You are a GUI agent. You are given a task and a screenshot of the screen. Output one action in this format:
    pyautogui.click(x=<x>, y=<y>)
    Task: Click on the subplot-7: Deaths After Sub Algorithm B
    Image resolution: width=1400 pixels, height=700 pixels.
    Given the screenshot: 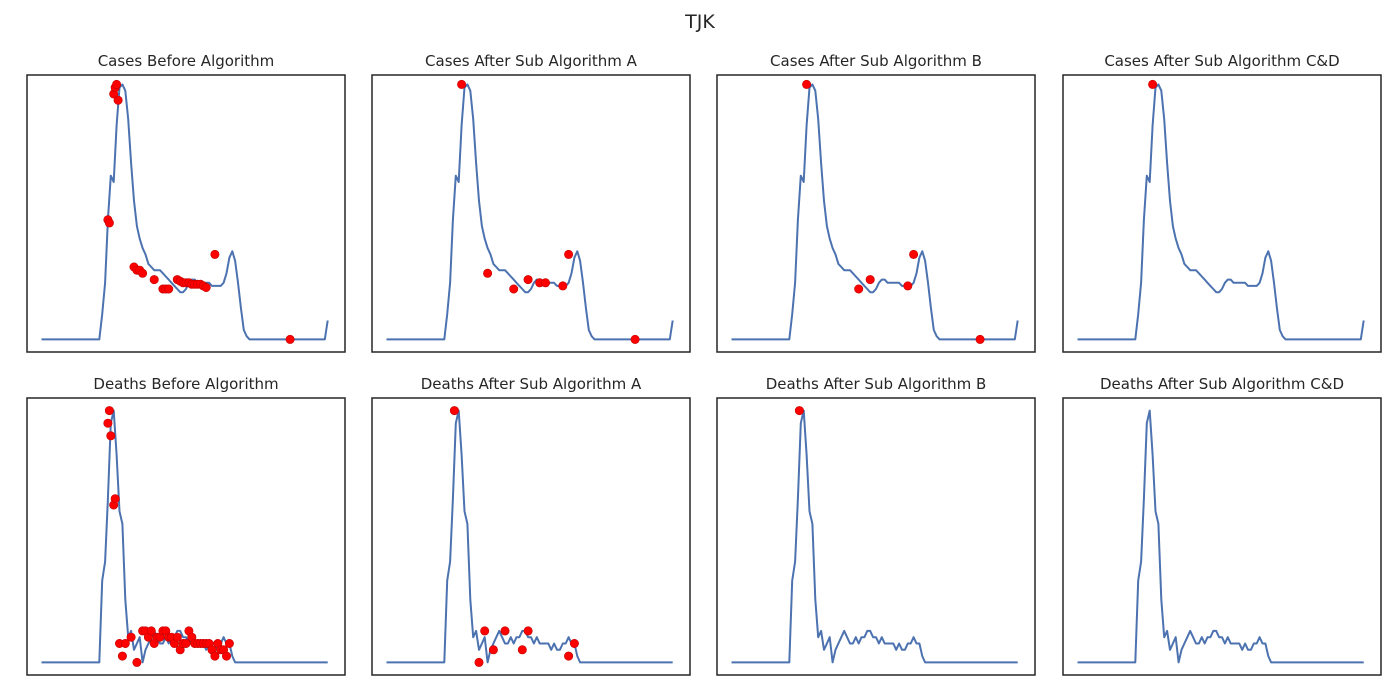 What is the action you would take?
    pyautogui.click(x=876, y=525)
    